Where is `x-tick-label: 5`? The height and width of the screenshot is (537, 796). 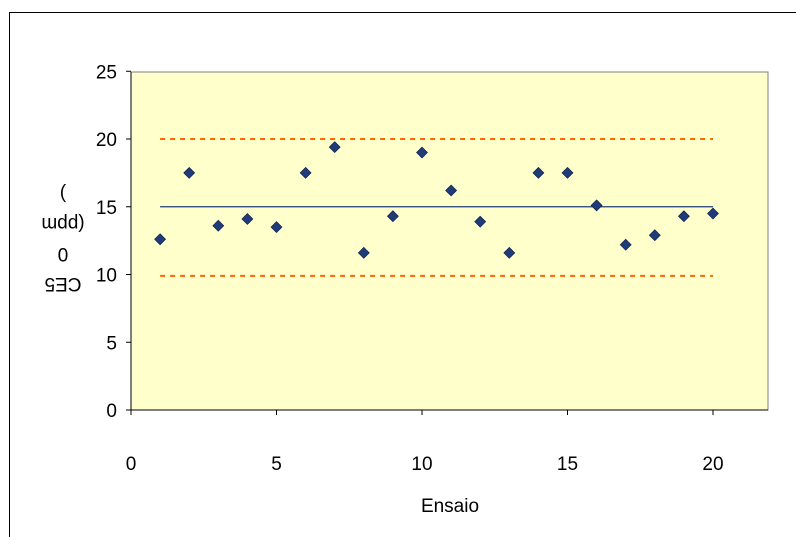
x-tick-label: 5 is located at coordinates (276, 464).